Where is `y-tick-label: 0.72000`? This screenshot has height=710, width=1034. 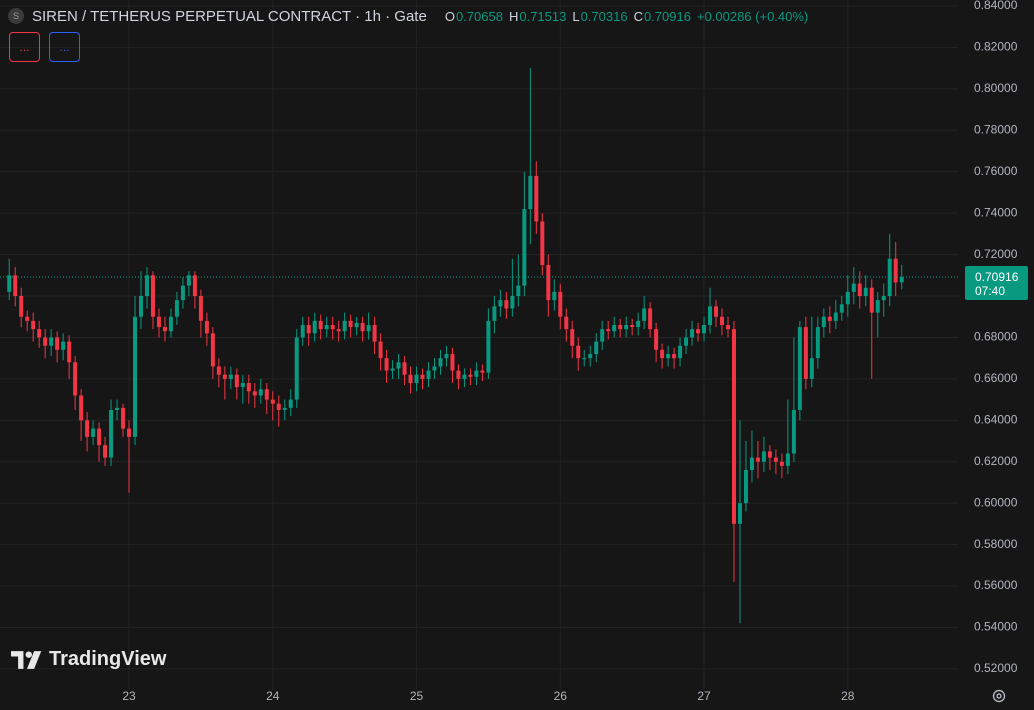 y-tick-label: 0.72000 is located at coordinates (996, 254).